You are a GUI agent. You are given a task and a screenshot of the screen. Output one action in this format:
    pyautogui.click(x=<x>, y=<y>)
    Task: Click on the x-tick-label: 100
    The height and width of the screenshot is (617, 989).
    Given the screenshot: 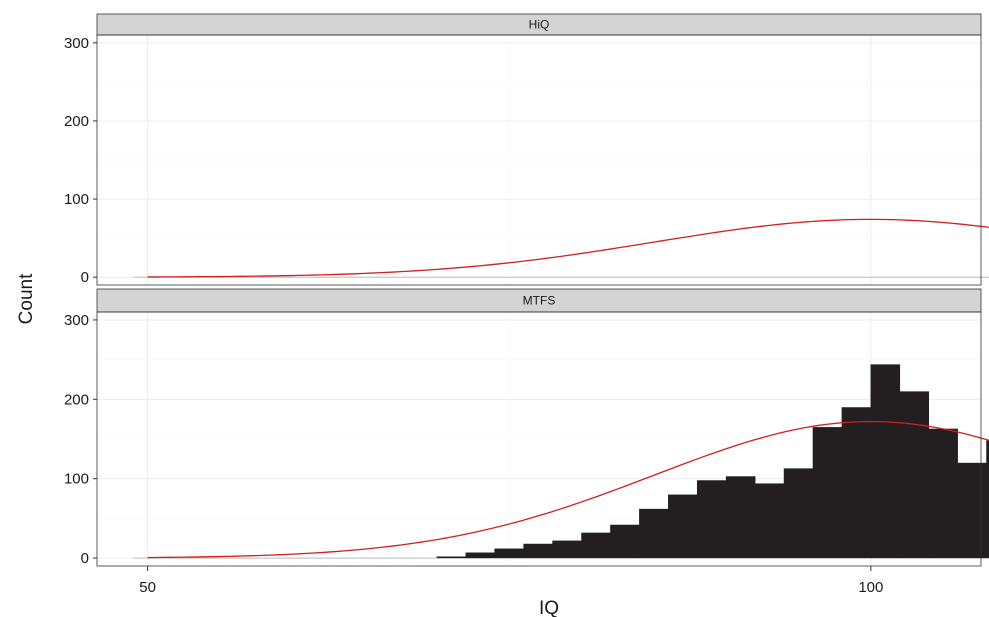 What is the action you would take?
    pyautogui.click(x=870, y=587)
    